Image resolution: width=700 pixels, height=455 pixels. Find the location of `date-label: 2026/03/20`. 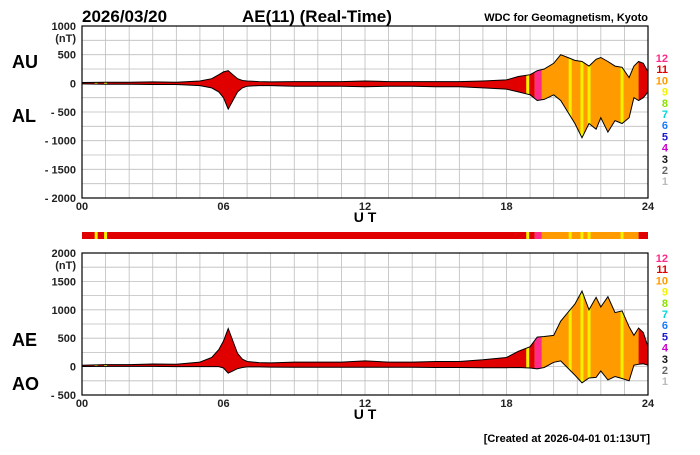

date-label: 2026/03/20 is located at coordinates (124, 16).